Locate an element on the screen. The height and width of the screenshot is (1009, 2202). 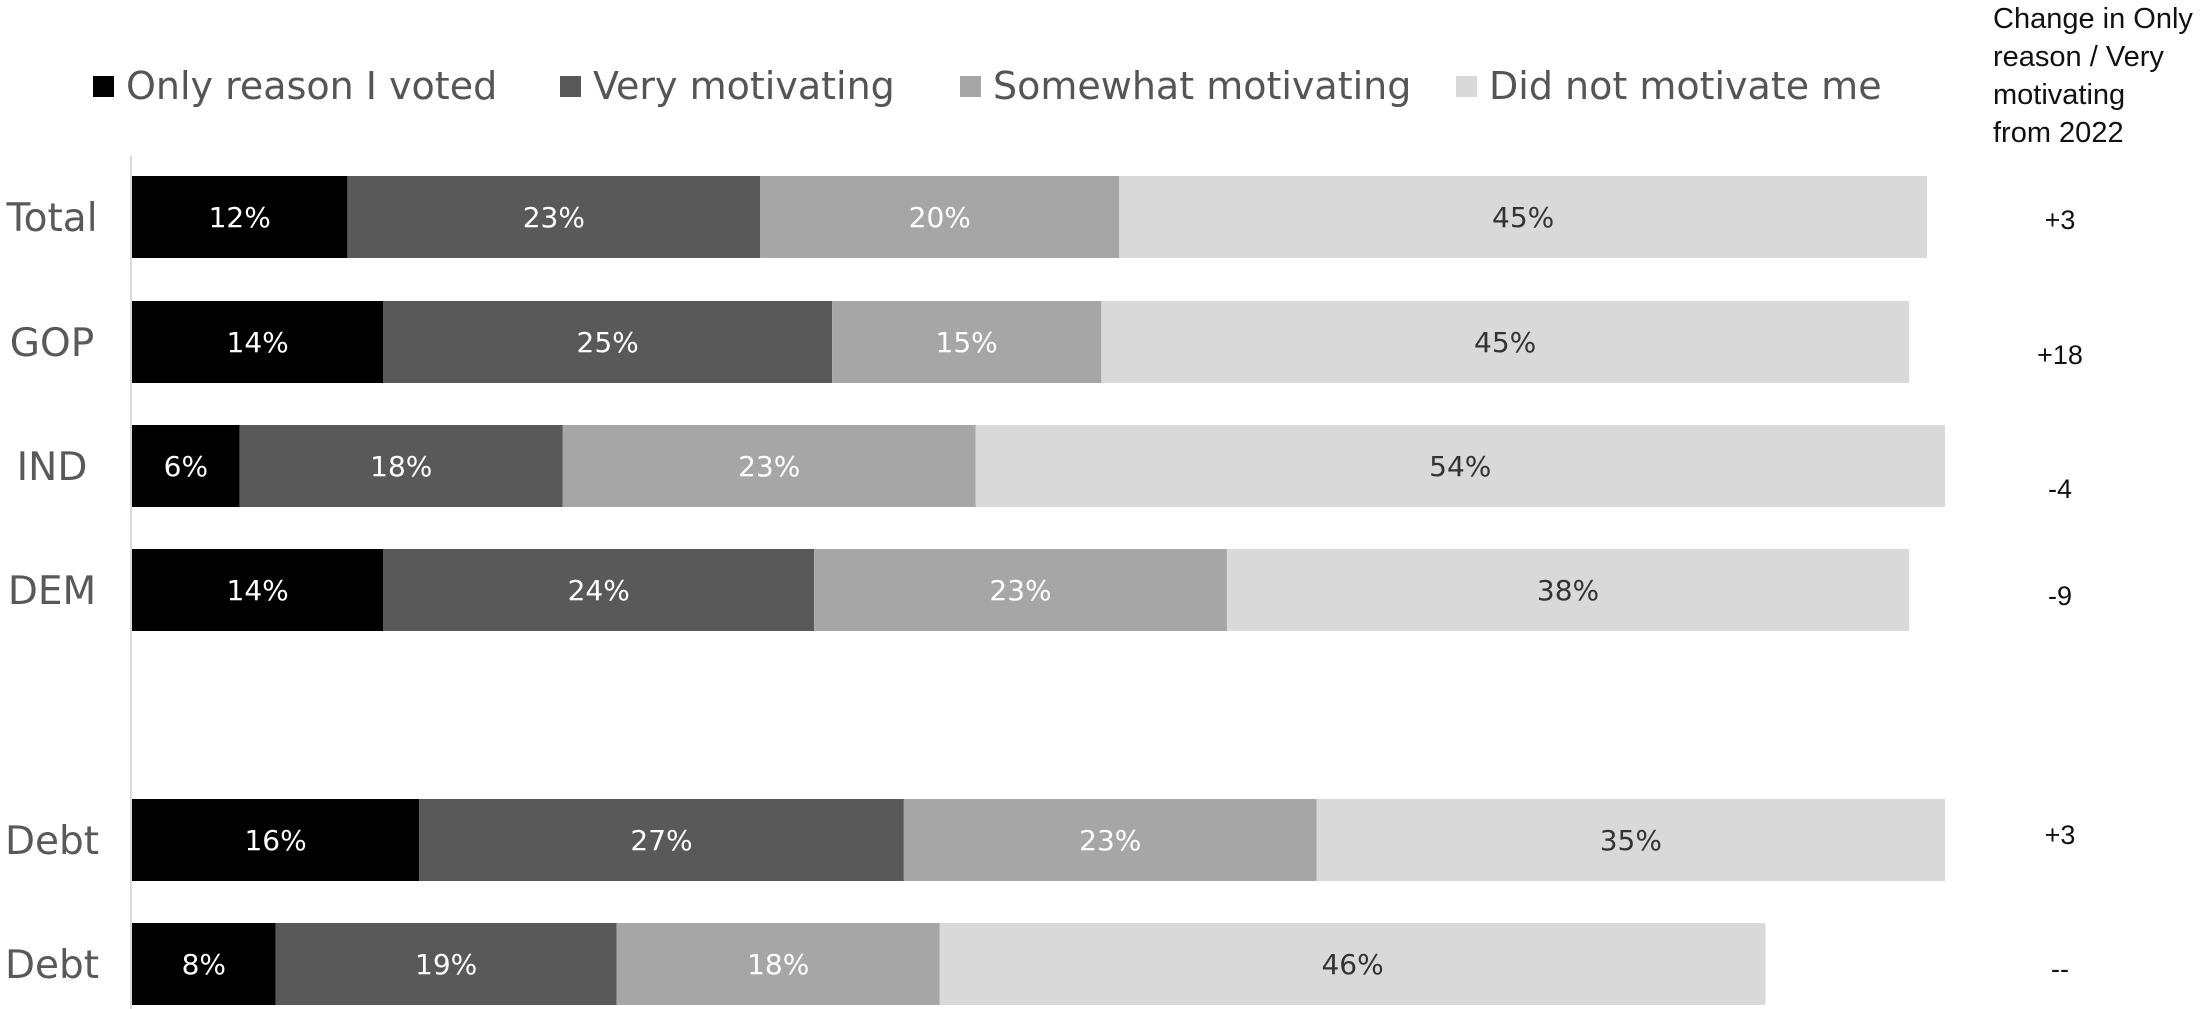
data-label: 15% is located at coordinates (967, 342).